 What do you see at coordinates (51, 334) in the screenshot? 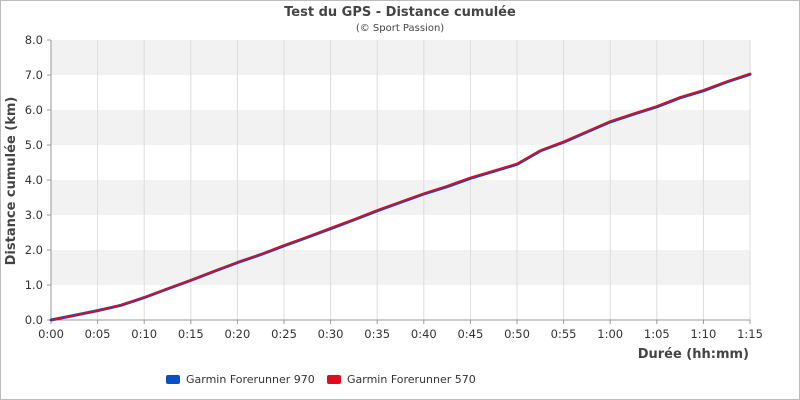
I see `x-tick-label: 0:00` at bounding box center [51, 334].